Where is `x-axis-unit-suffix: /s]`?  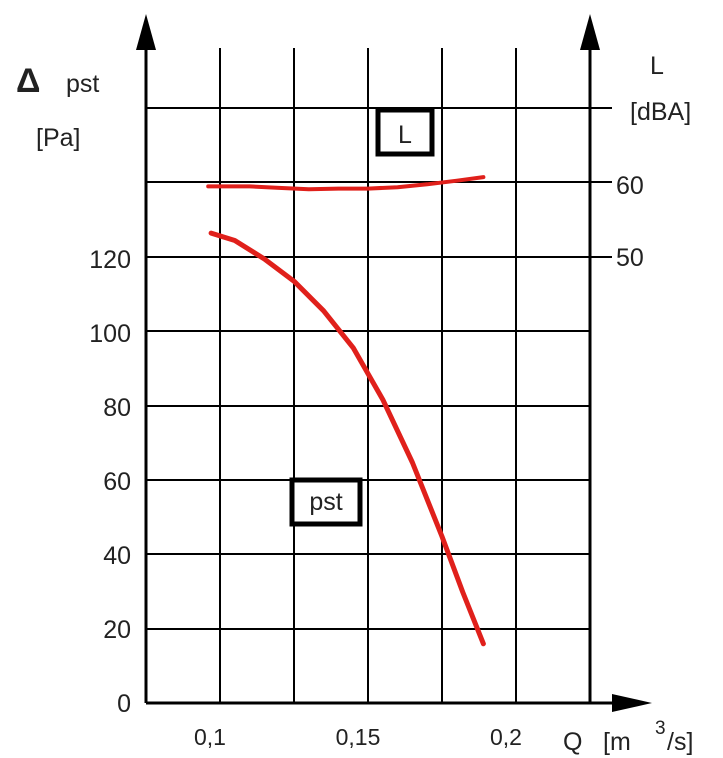
x-axis-unit-suffix: /s] is located at coordinates (680, 742).